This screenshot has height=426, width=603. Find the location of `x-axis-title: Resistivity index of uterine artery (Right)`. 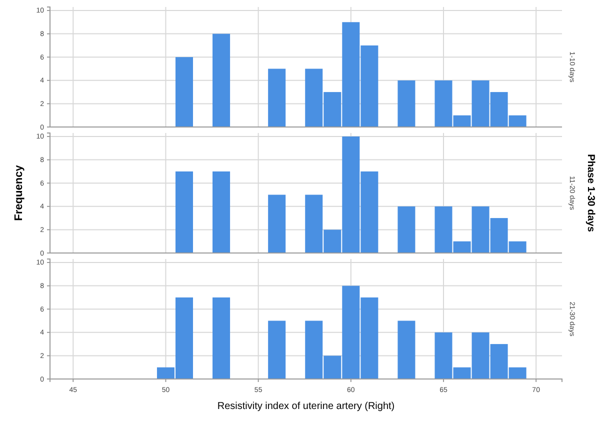

x-axis-title: Resistivity index of uterine artery (Right) is located at coordinates (306, 406).